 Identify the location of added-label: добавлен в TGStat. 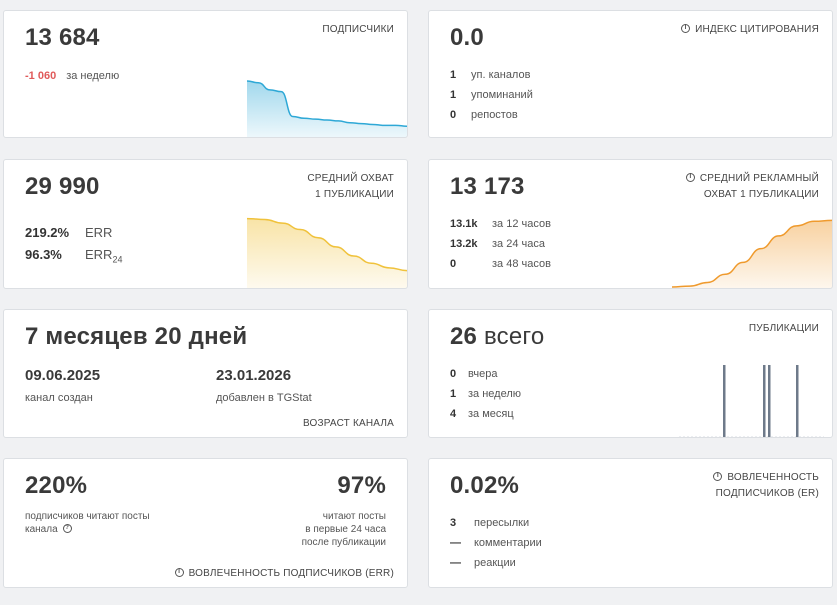
(264, 398).